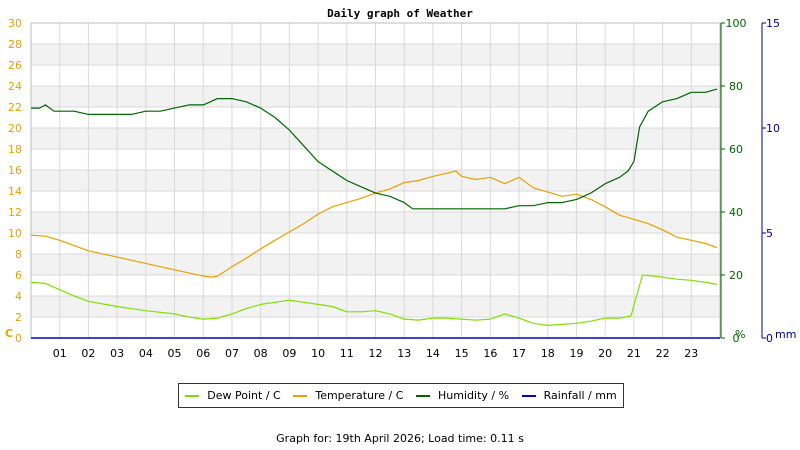 The height and width of the screenshot is (450, 800). I want to click on y-right1-tick-label: 20, so click(736, 275).